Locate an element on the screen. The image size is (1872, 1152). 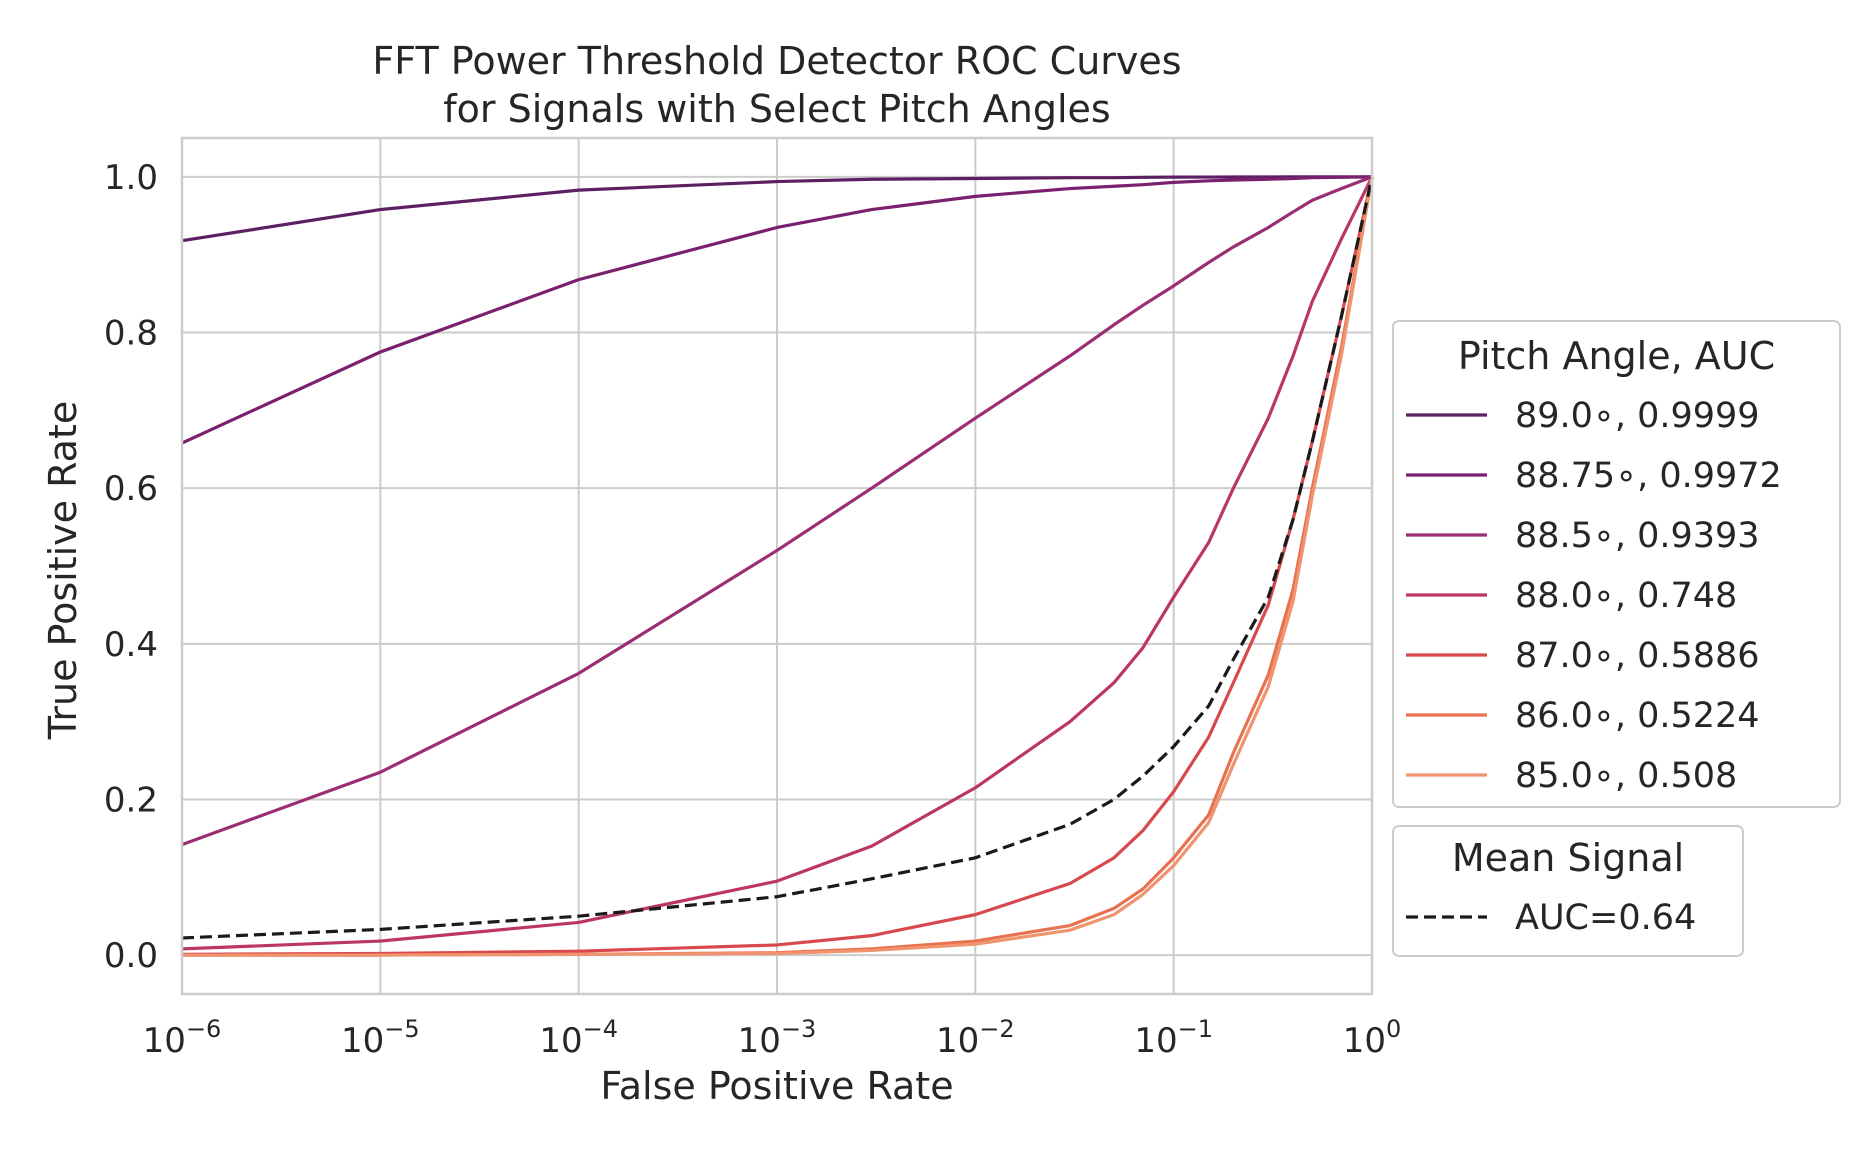
x-tick-label: 10⁰ is located at coordinates (1372, 1038).